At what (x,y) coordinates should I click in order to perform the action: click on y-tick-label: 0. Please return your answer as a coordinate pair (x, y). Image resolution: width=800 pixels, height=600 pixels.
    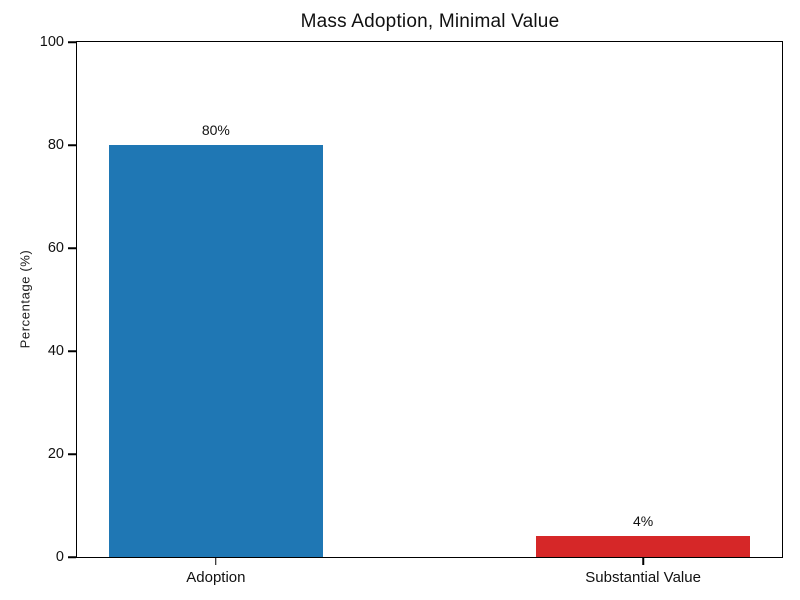
    Looking at the image, I should click on (59, 557).